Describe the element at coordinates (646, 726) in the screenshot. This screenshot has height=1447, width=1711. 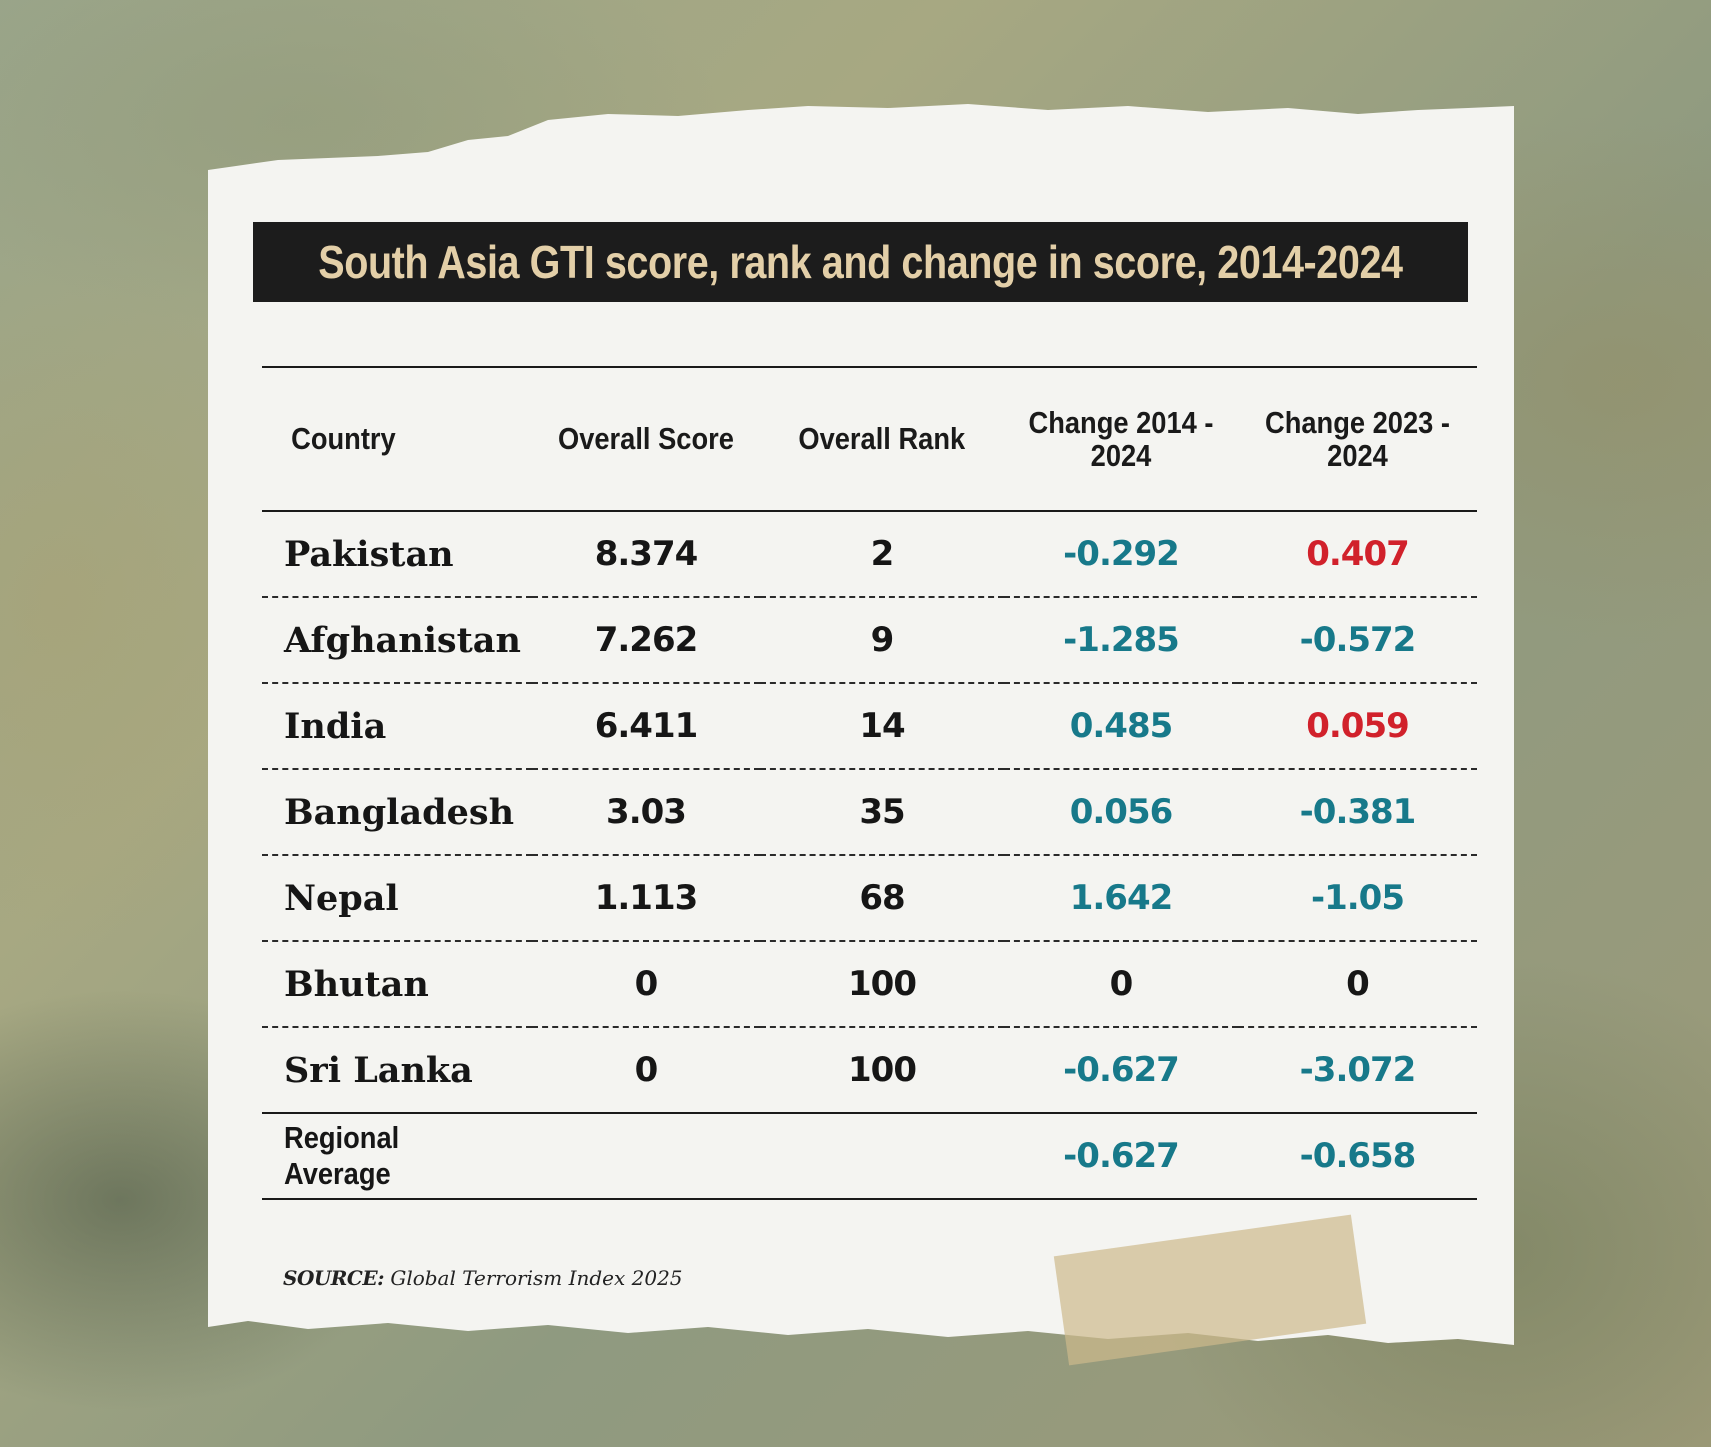
I see `score-cell: 6.411` at that location.